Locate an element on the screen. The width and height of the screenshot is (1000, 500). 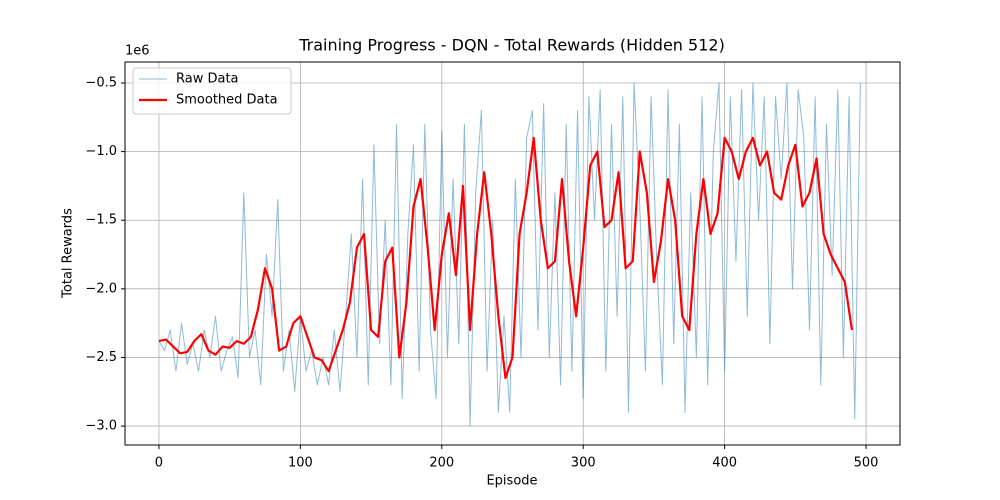
x-tick-label: 500 is located at coordinates (866, 463).